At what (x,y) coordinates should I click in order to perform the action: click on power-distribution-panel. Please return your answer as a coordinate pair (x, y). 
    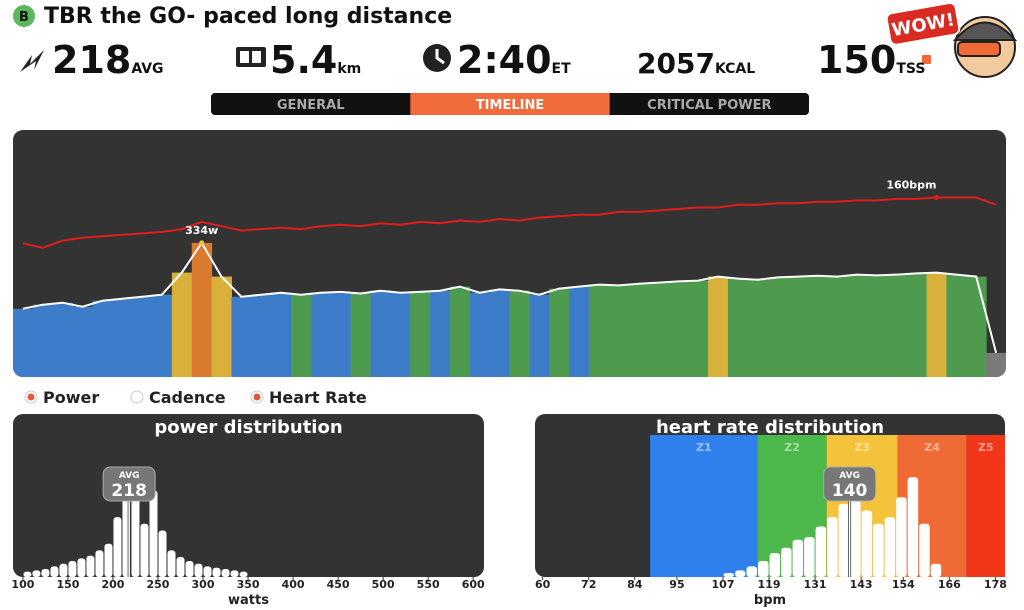
    Looking at the image, I should click on (248, 495).